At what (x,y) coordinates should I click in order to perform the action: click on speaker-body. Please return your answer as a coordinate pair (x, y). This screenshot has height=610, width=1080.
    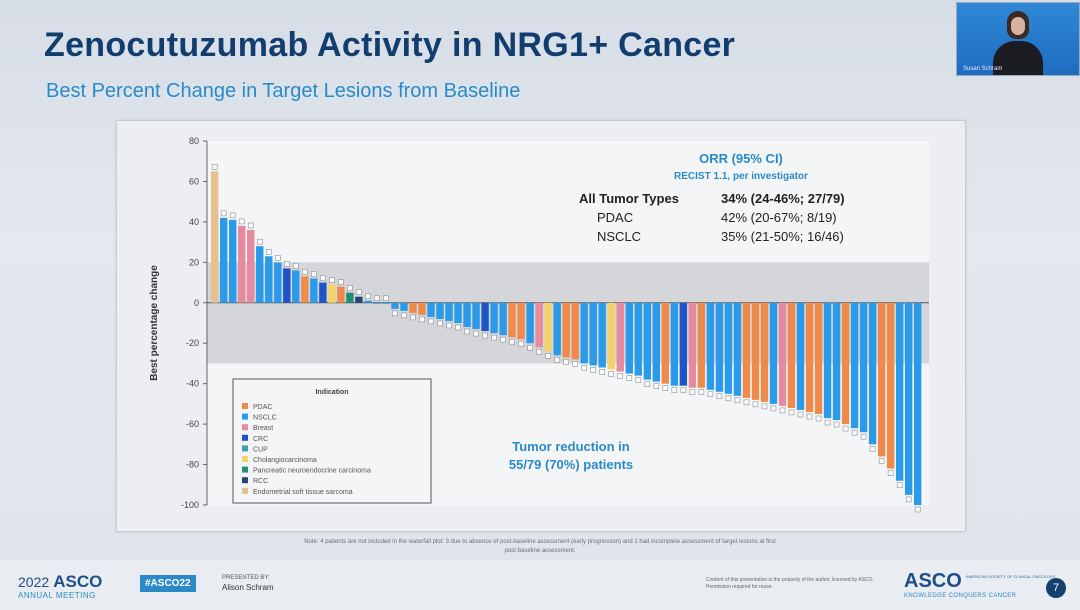
    Looking at the image, I should click on (1018, 58).